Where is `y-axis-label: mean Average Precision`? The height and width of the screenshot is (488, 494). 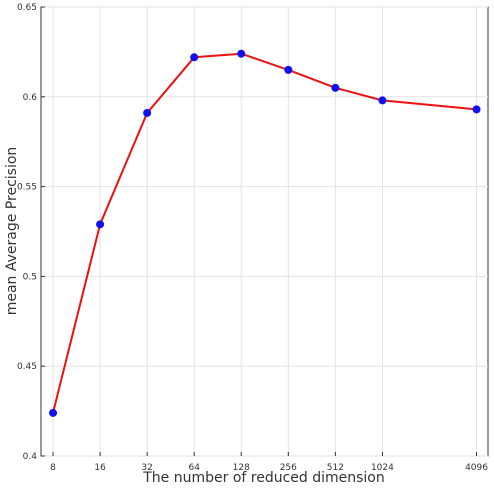 y-axis-label: mean Average Precision is located at coordinates (12, 231).